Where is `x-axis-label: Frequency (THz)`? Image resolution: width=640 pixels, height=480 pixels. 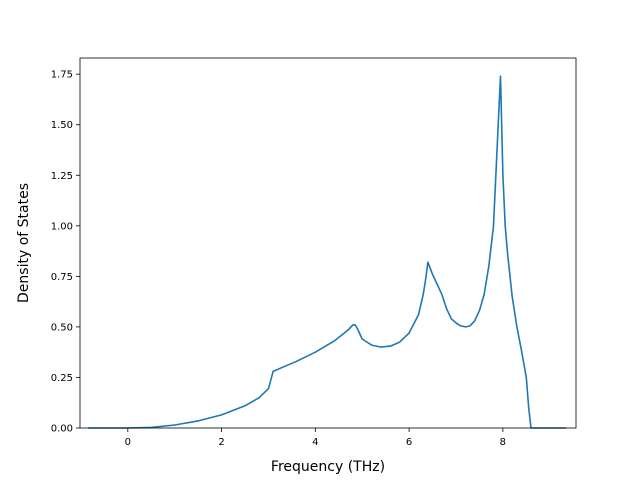
x-axis-label: Frequency (THz) is located at coordinates (328, 467).